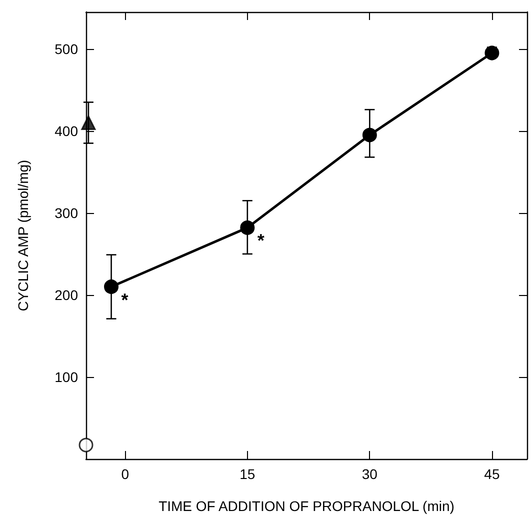 This screenshot has width=531, height=526. Describe the element at coordinates (125, 474) in the screenshot. I see `x-tick-label: 0` at that location.